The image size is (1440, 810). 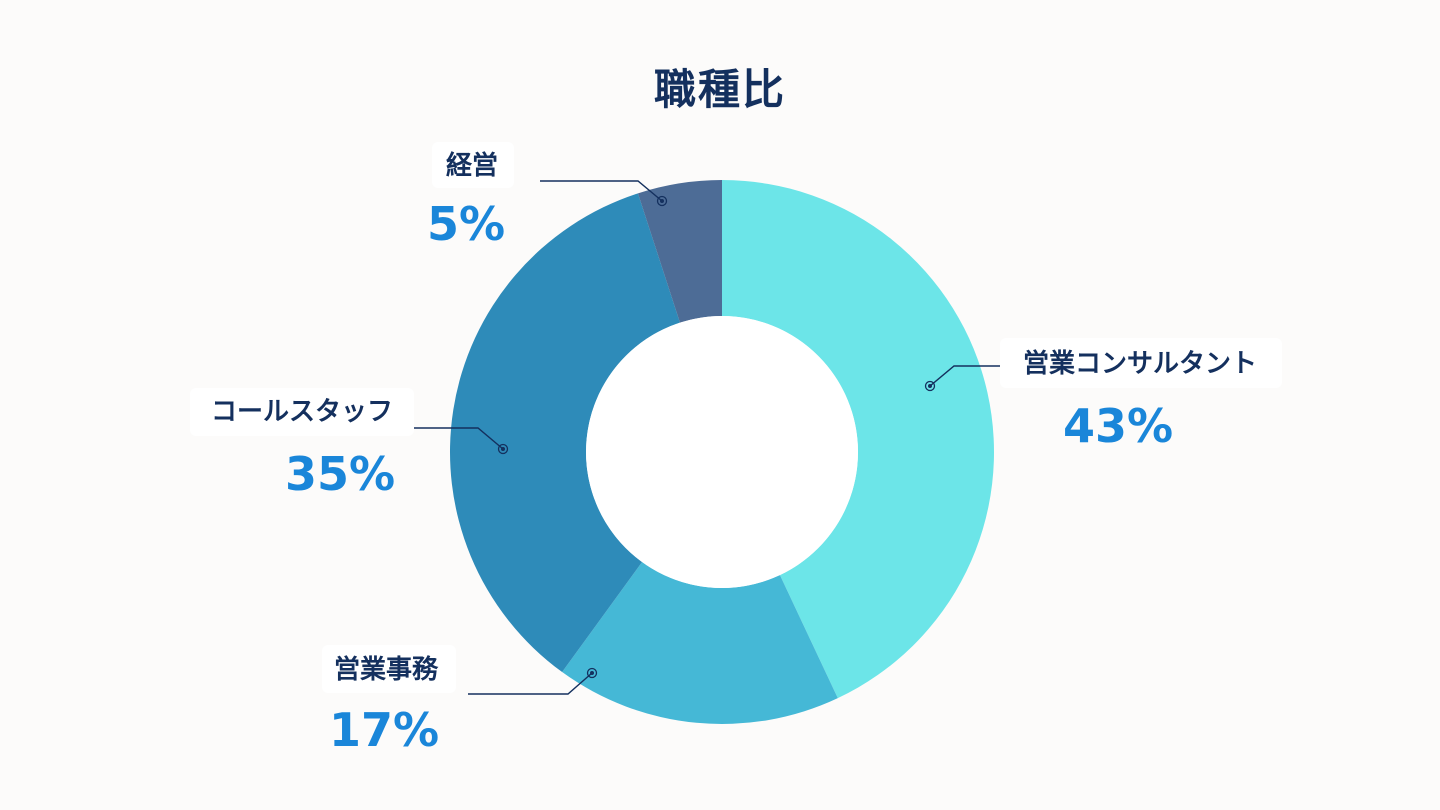 What do you see at coordinates (1118, 426) in the screenshot?
I see `slice-percent-label: 43%` at bounding box center [1118, 426].